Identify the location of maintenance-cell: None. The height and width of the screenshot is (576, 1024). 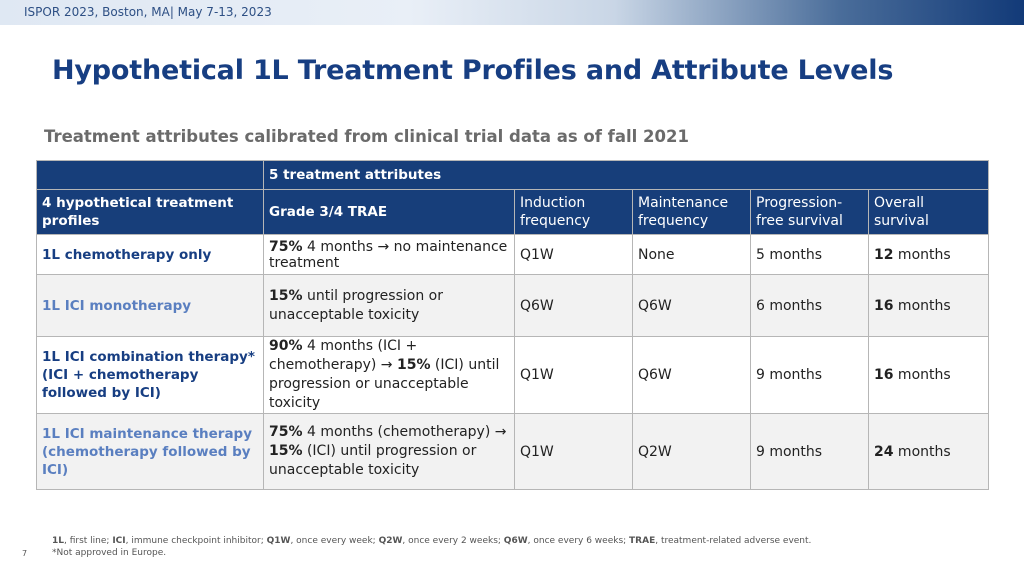
(691, 254).